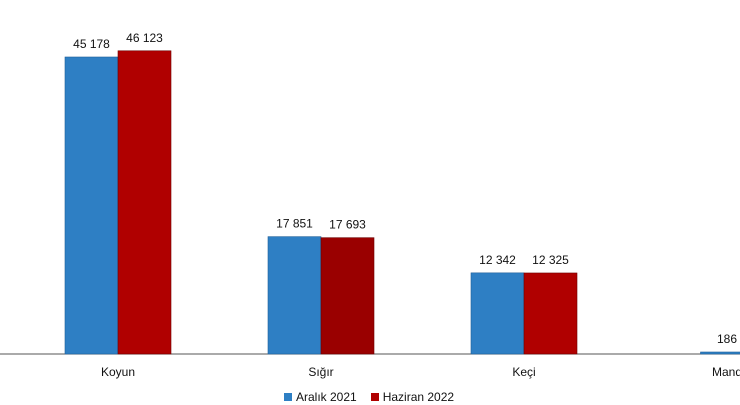 Image resolution: width=740 pixels, height=405 pixels. I want to click on data-label-koyun-series-2: 46 123, so click(144, 38).